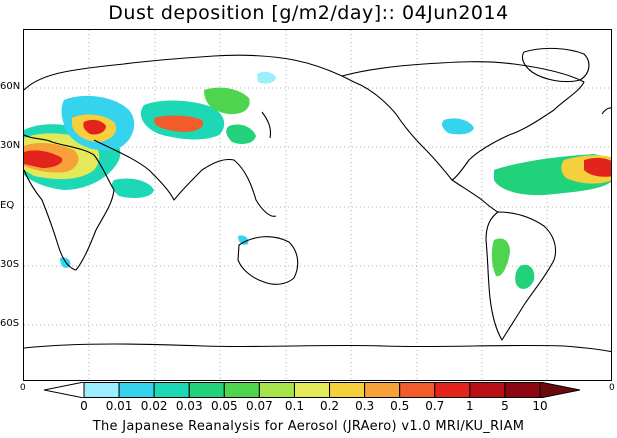 This screenshot has width=617, height=438. I want to click on colorbar-left-edge-label: 0, so click(23, 388).